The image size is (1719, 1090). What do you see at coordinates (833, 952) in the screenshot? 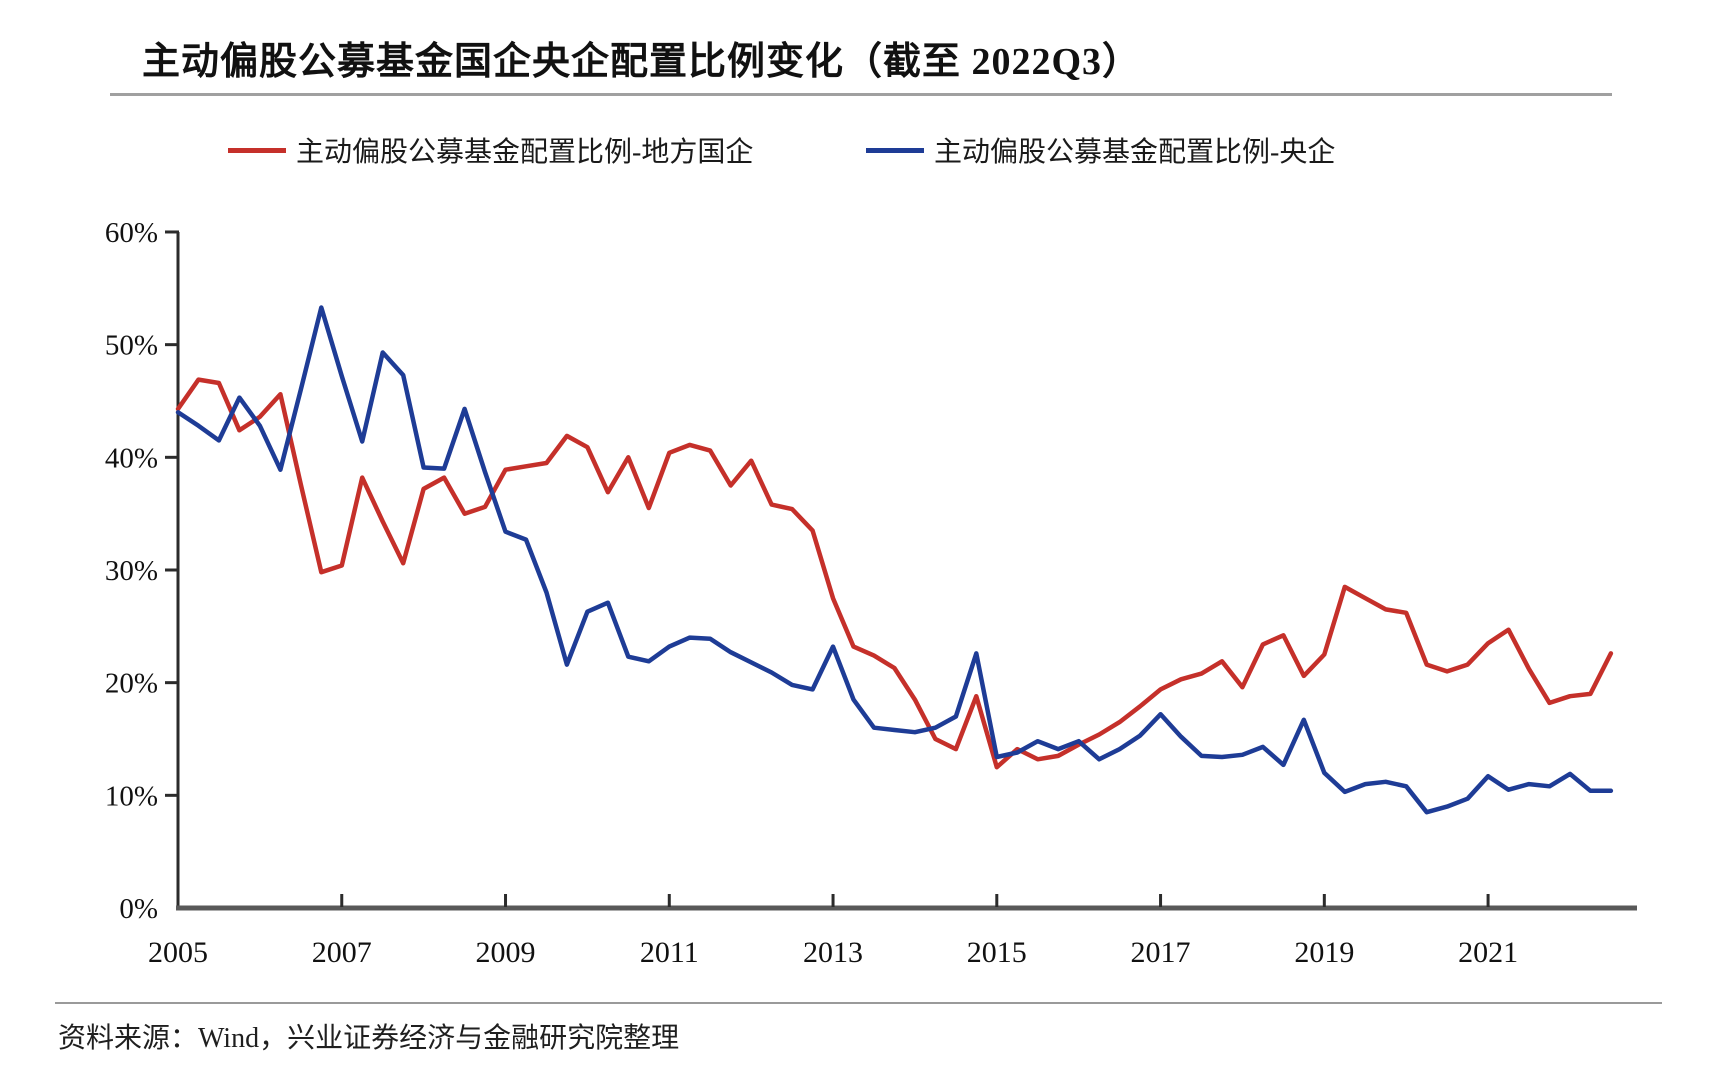
I see `x-tick-label: 2013` at bounding box center [833, 952].